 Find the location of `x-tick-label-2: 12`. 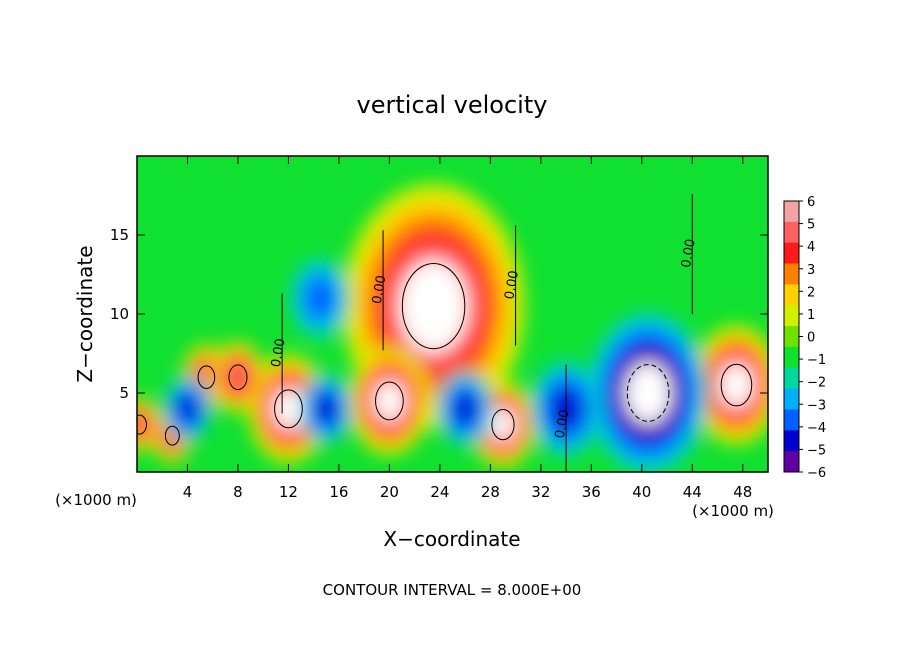

x-tick-label-2: 12 is located at coordinates (288, 492).